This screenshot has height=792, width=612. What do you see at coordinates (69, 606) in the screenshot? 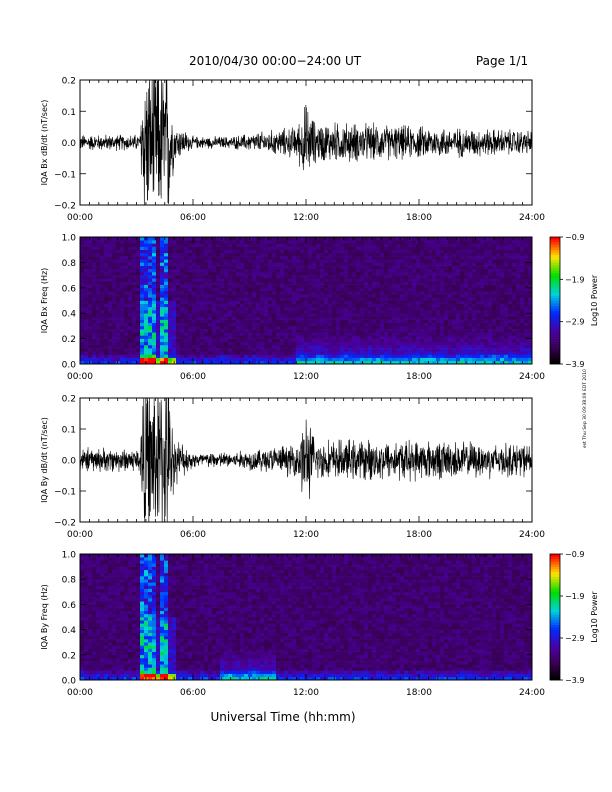
I see `y-tick-label: 0.6` at bounding box center [69, 606].